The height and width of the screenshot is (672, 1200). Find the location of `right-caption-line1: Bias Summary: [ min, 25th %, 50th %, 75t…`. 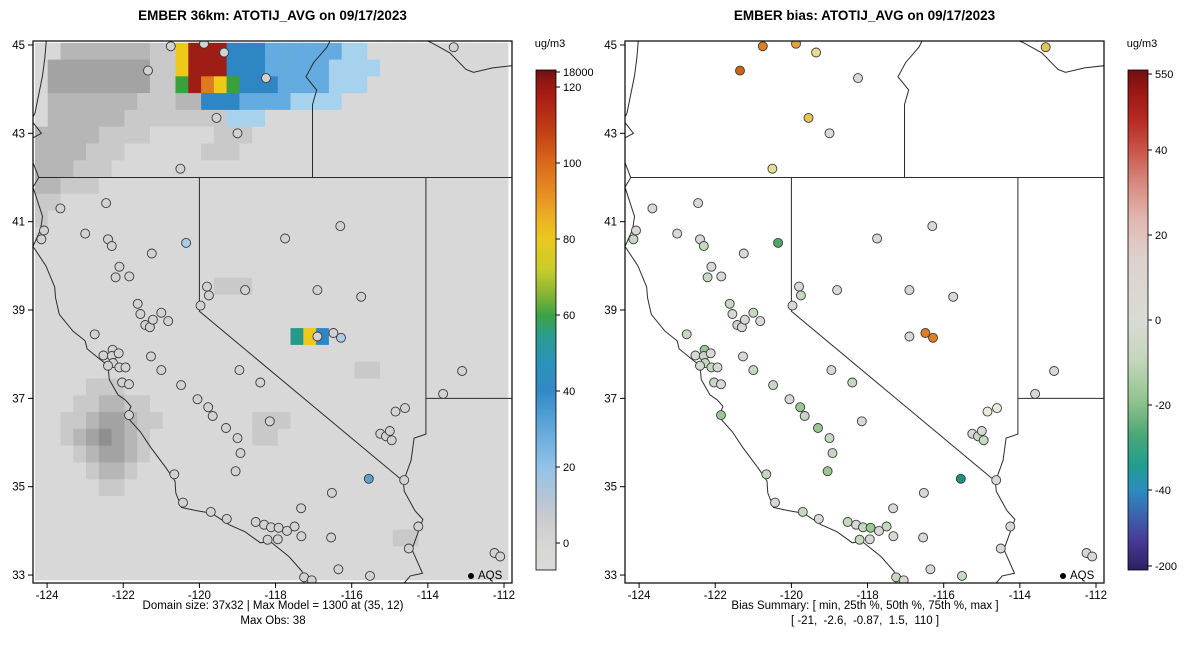

right-caption-line1: Bias Summary: [ min, 25th %, 50th %, 75t… is located at coordinates (865, 606).